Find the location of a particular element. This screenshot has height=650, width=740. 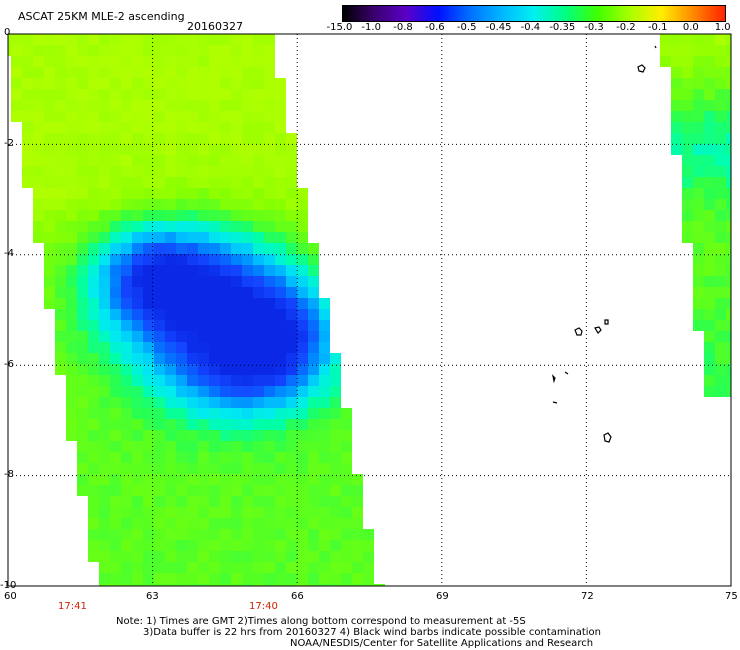

x-tick-label: 69 is located at coordinates (442, 596).